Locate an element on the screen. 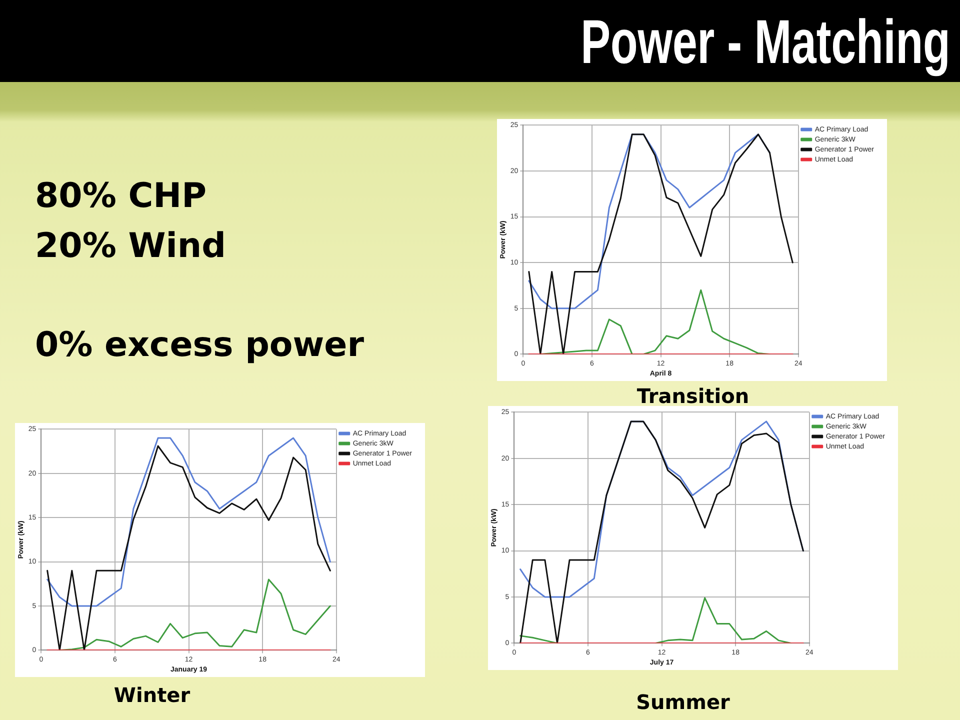  text: 80% CHP is located at coordinates (121, 196).